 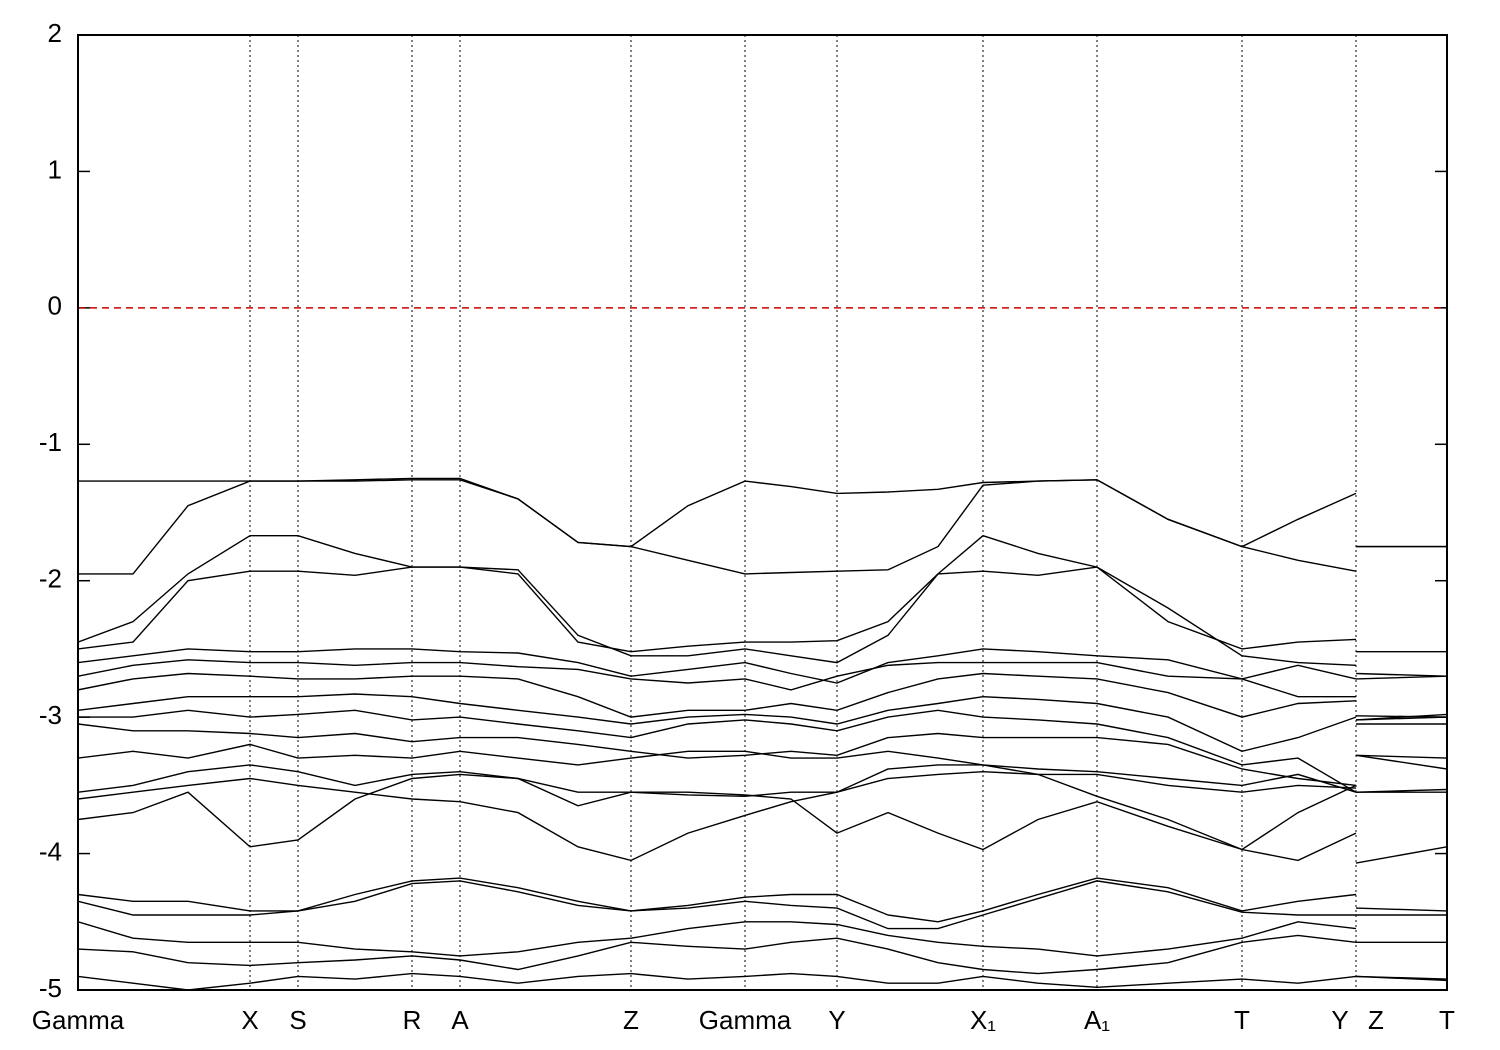 What do you see at coordinates (297, 1020) in the screenshot?
I see `x-tick-label: S` at bounding box center [297, 1020].